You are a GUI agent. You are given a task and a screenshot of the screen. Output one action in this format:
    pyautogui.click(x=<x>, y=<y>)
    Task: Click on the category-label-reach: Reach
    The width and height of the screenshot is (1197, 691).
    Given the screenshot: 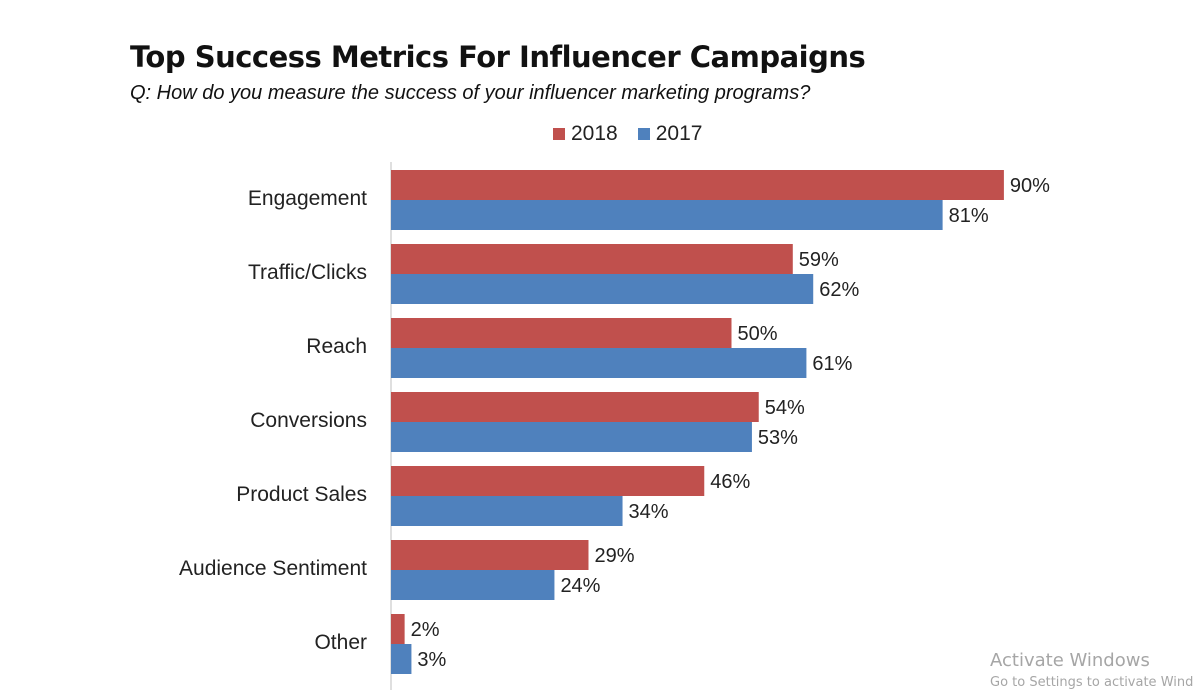 What is the action you would take?
    pyautogui.click(x=336, y=346)
    